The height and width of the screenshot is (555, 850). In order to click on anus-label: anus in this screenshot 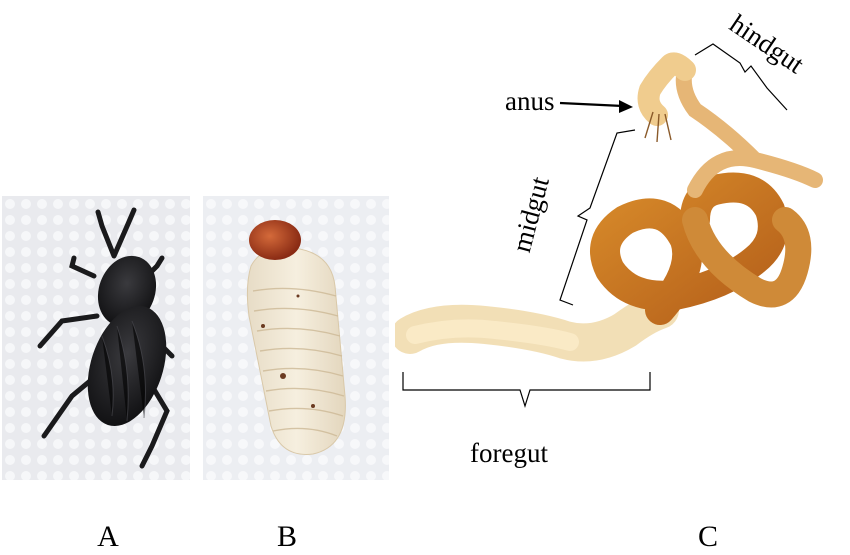, I will do `click(530, 101)`.